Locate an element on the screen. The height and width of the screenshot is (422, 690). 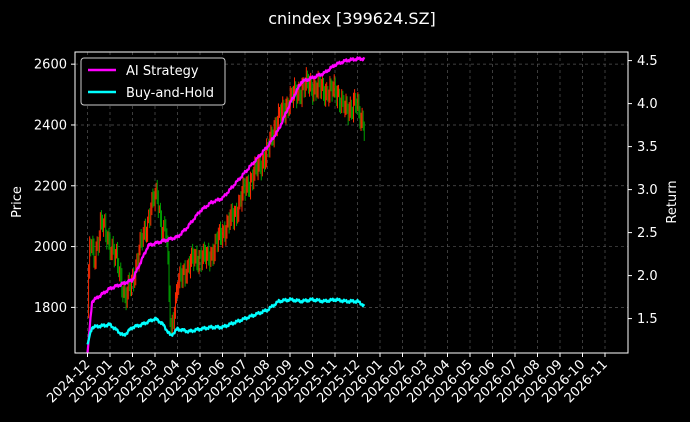
tick-label-y: 2400 is located at coordinates (50, 125).